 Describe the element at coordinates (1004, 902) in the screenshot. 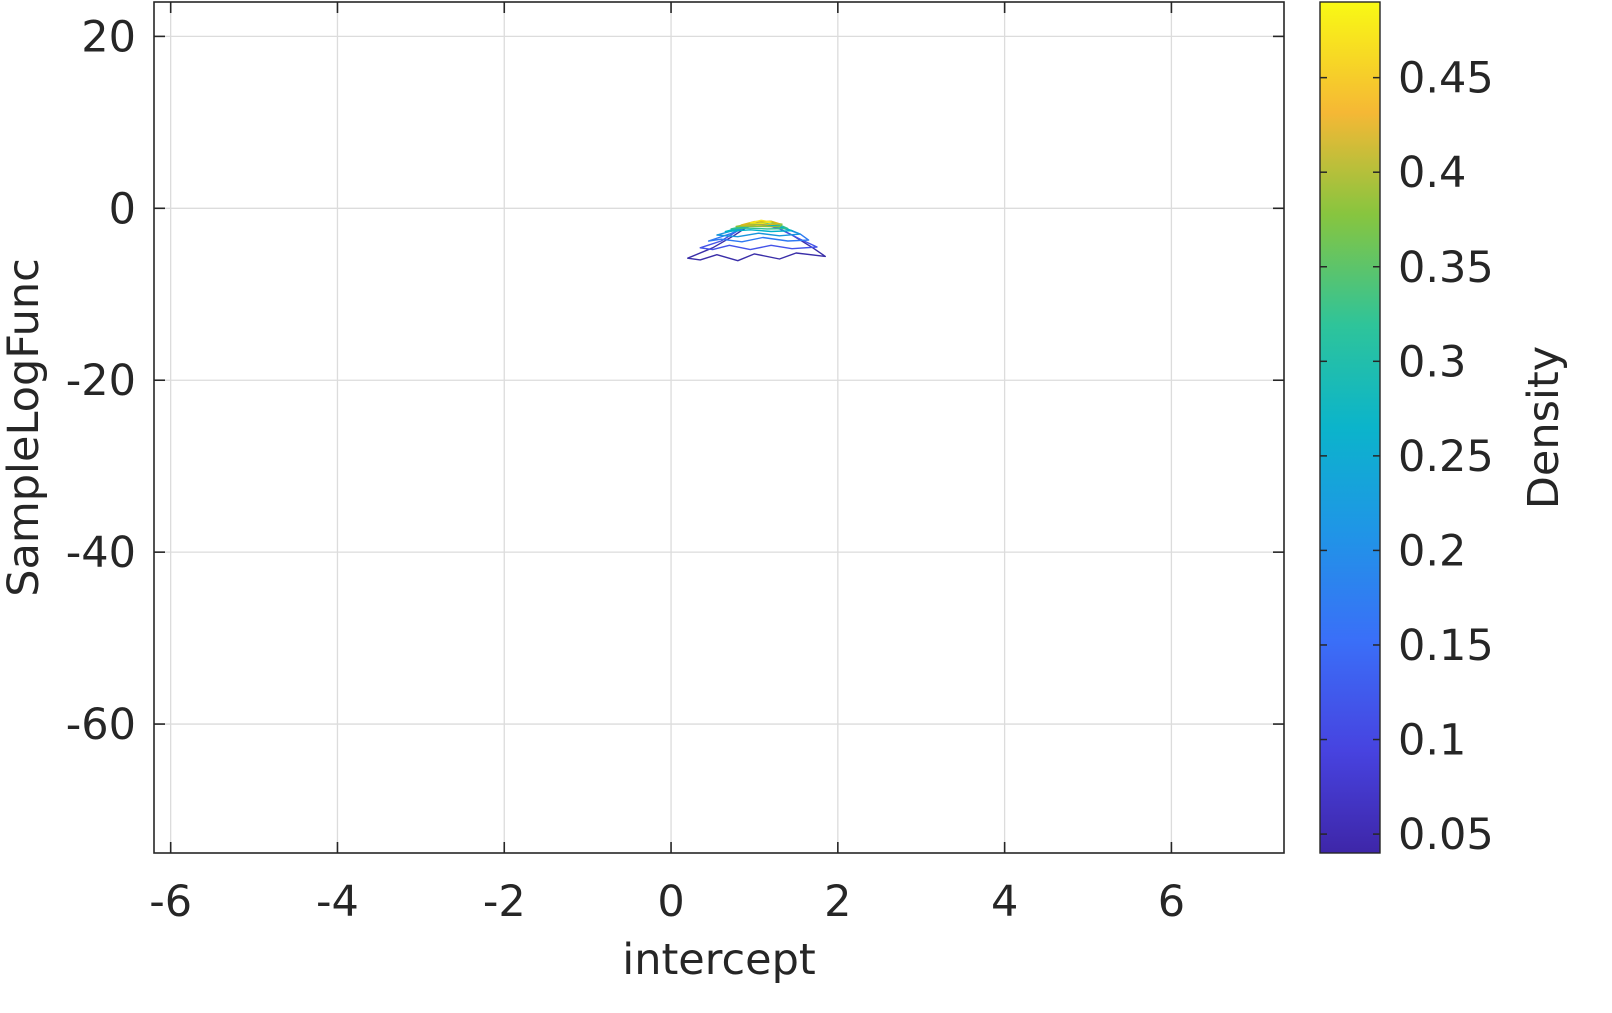

I see `x-tick-label: 4` at that location.